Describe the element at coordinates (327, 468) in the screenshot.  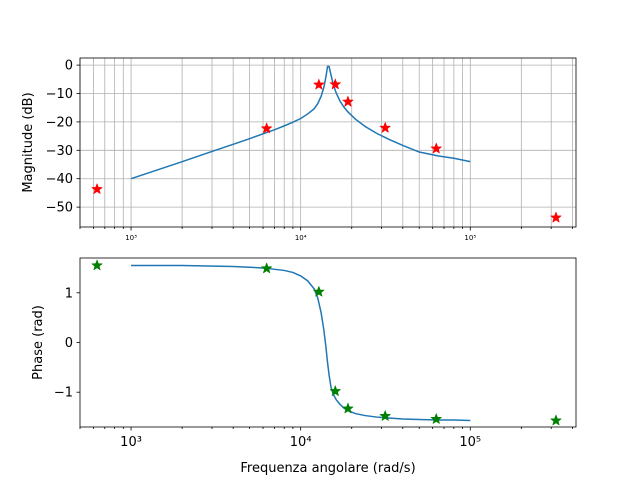
I see `frequency-x-axis-label: Frequenza angolare (rad/s)` at that location.